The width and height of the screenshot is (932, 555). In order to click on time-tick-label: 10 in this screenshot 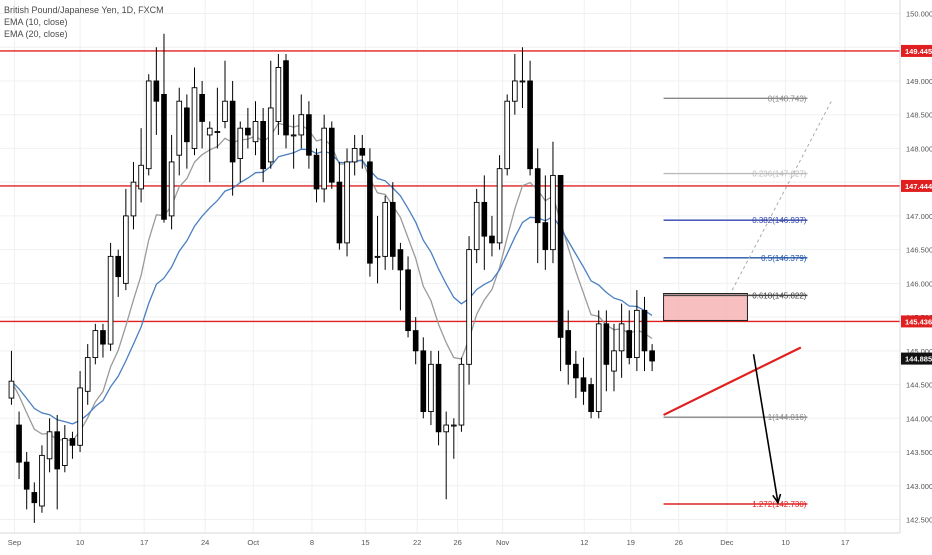, I will do `click(80, 542)`.